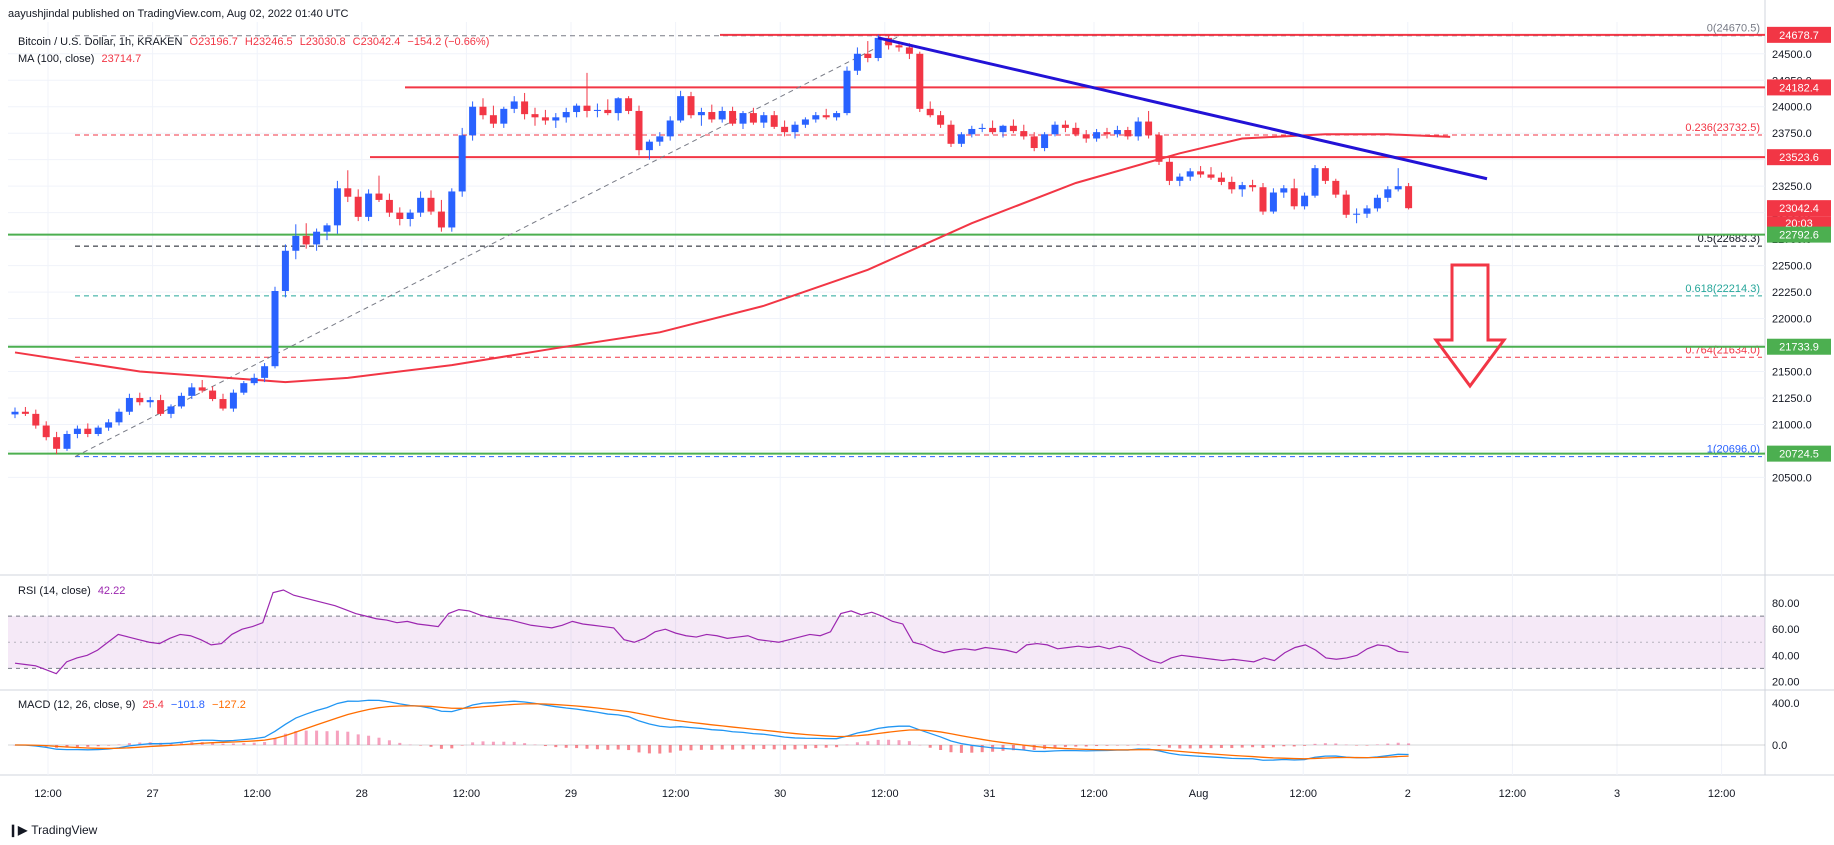 This screenshot has height=845, width=1834. Describe the element at coordinates (1792, 399) in the screenshot. I see `y-tick-label: 21250.0` at that location.